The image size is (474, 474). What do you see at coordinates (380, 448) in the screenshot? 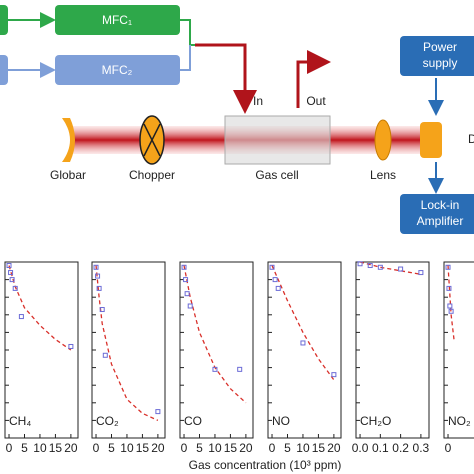
I see `x-tick-label: 0.1` at bounding box center [380, 448].